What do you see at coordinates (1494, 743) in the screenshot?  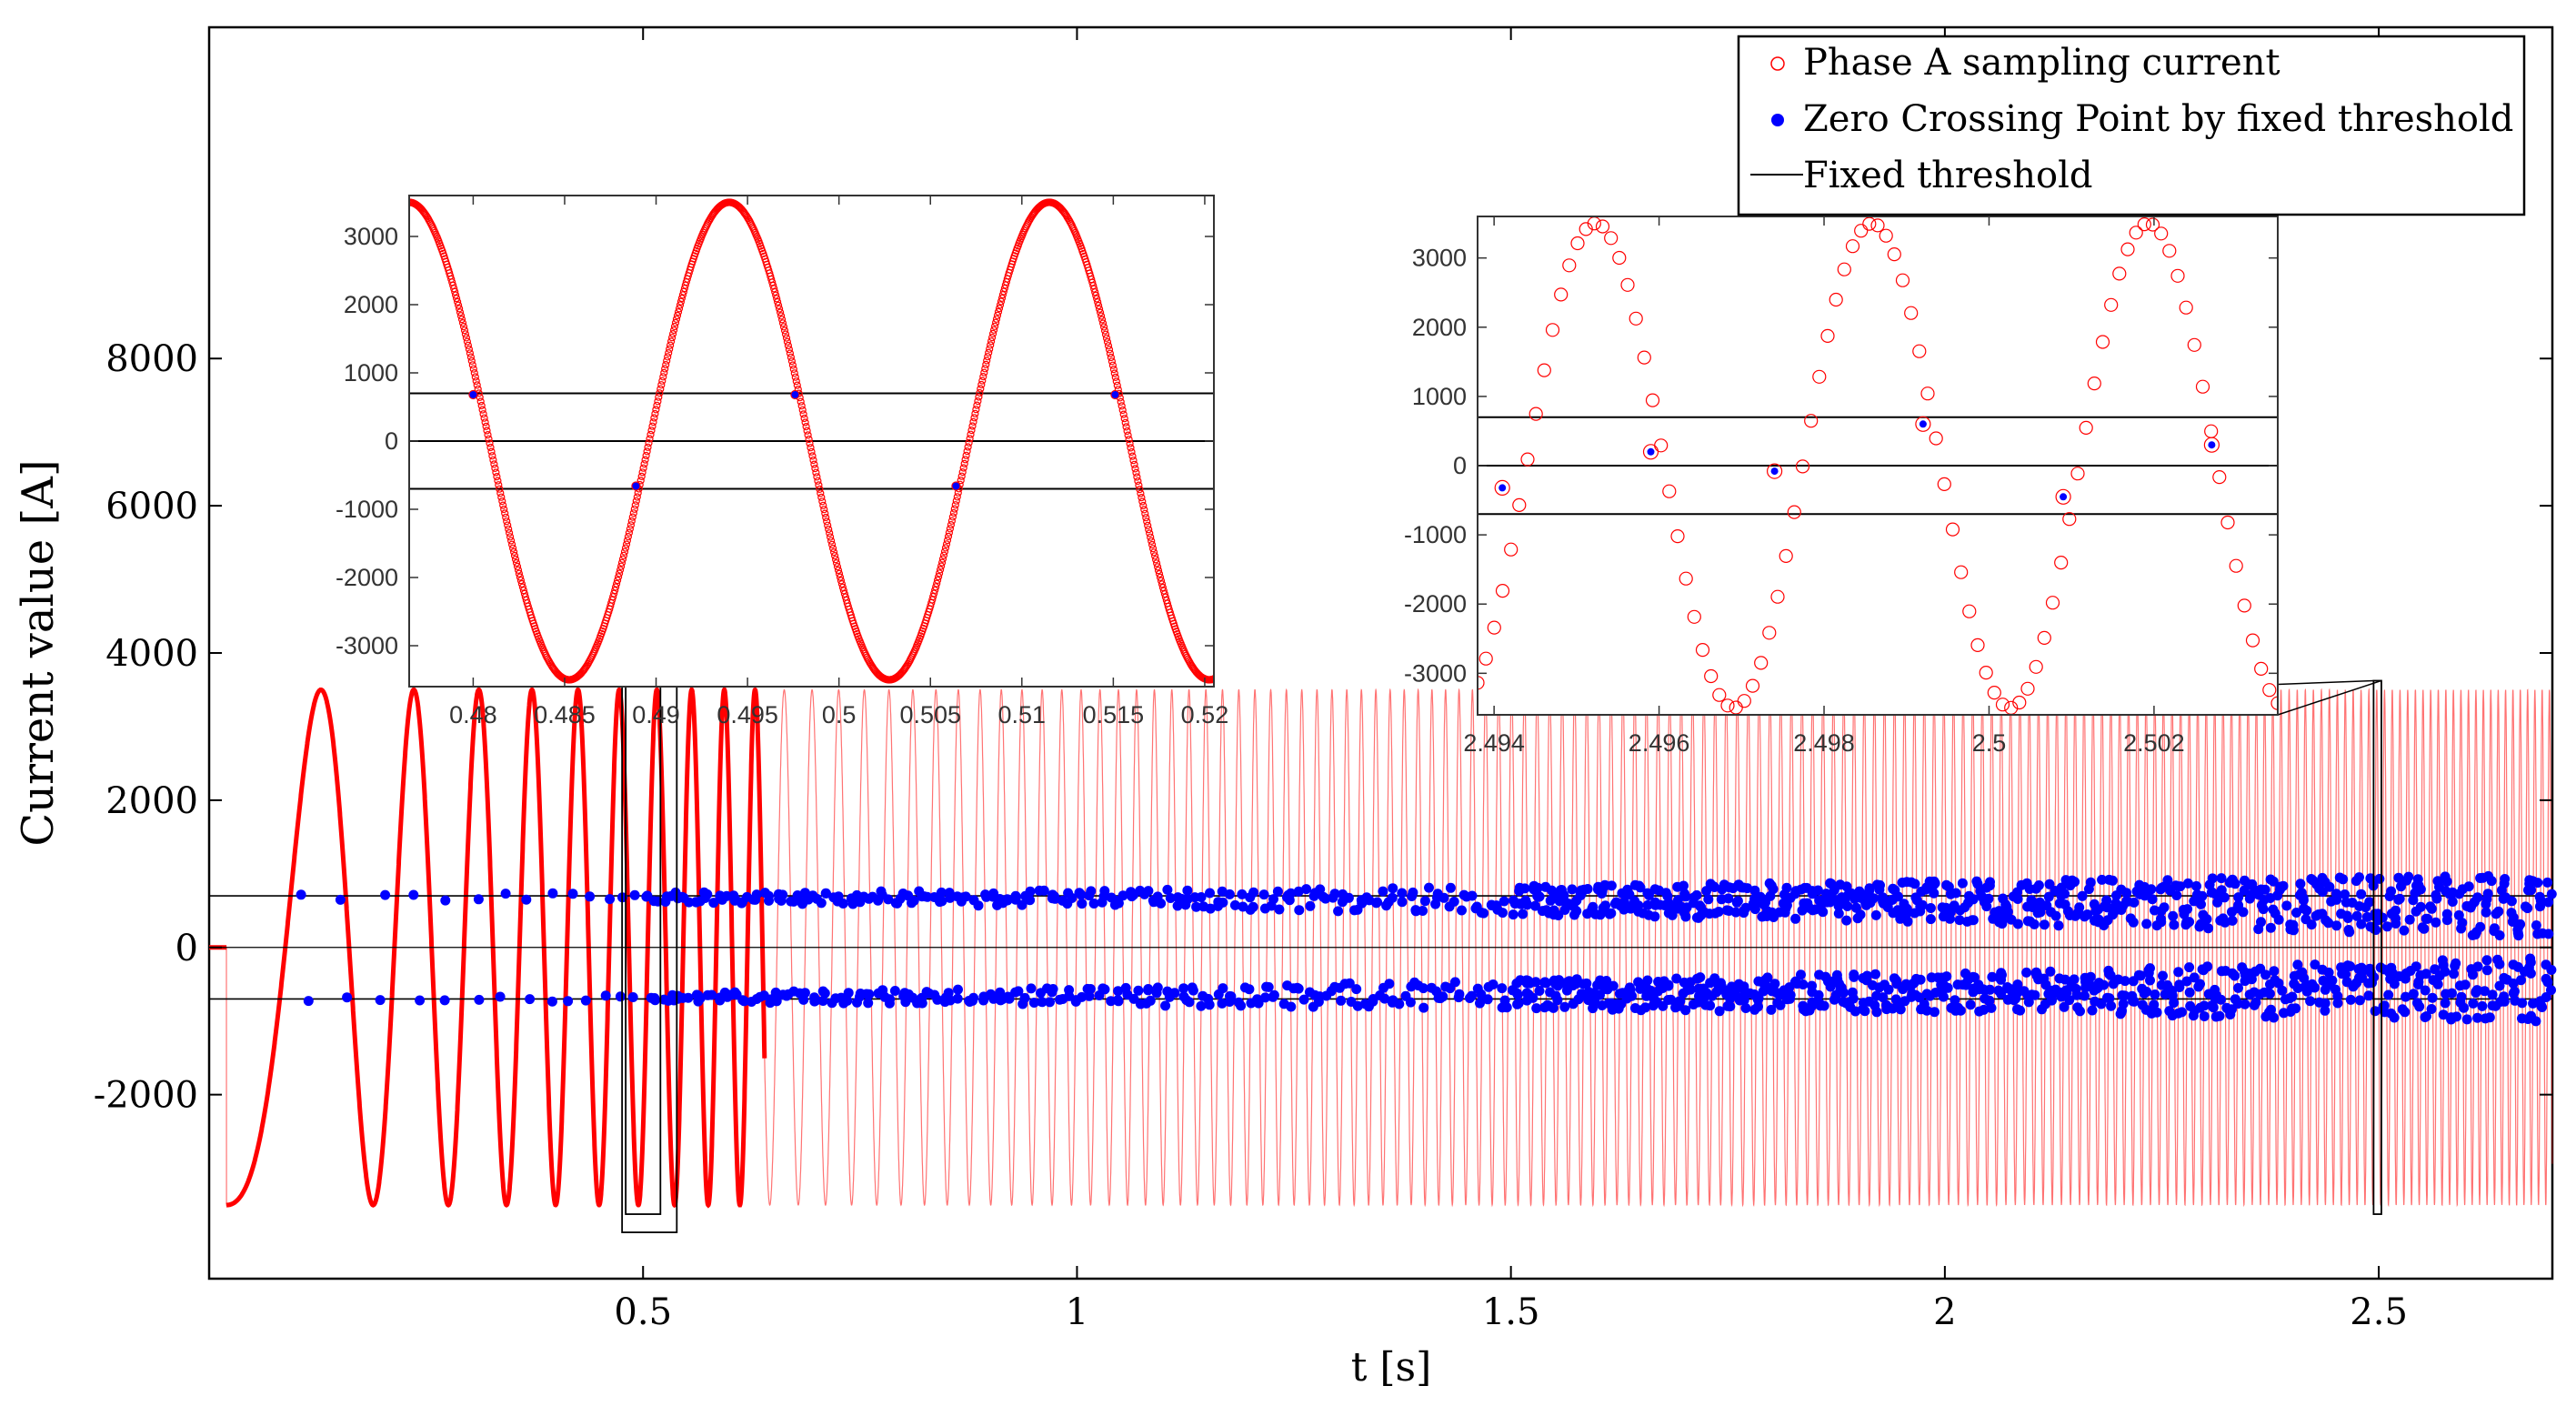 I see `inset2-x-tick-label: 2.494` at bounding box center [1494, 743].